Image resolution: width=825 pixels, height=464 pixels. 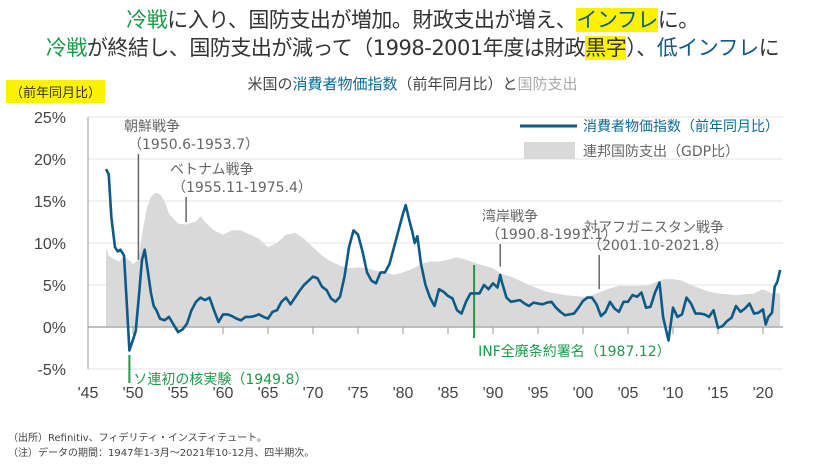 I want to click on x-tick-label: '85, so click(x=448, y=393).